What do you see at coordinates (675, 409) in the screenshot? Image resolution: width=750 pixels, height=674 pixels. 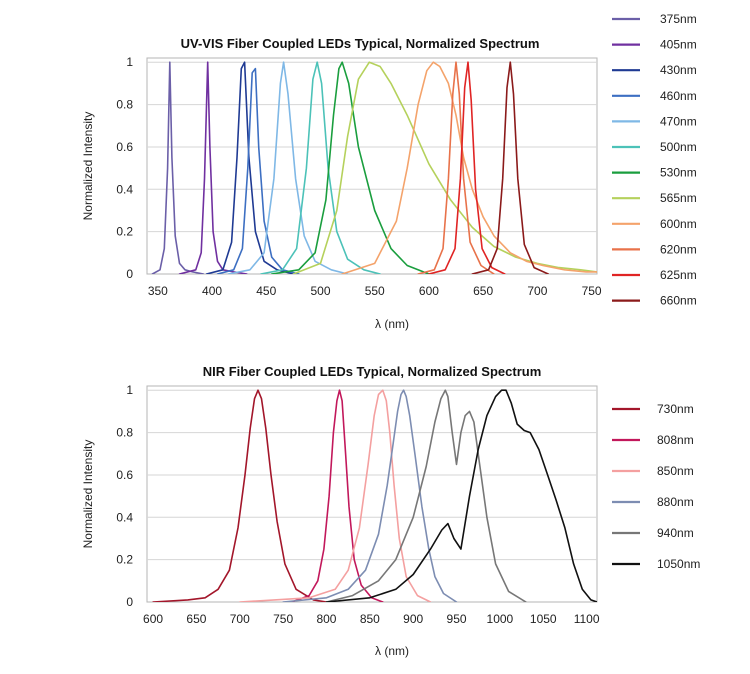 I see `legend-label: 730nm` at bounding box center [675, 409].